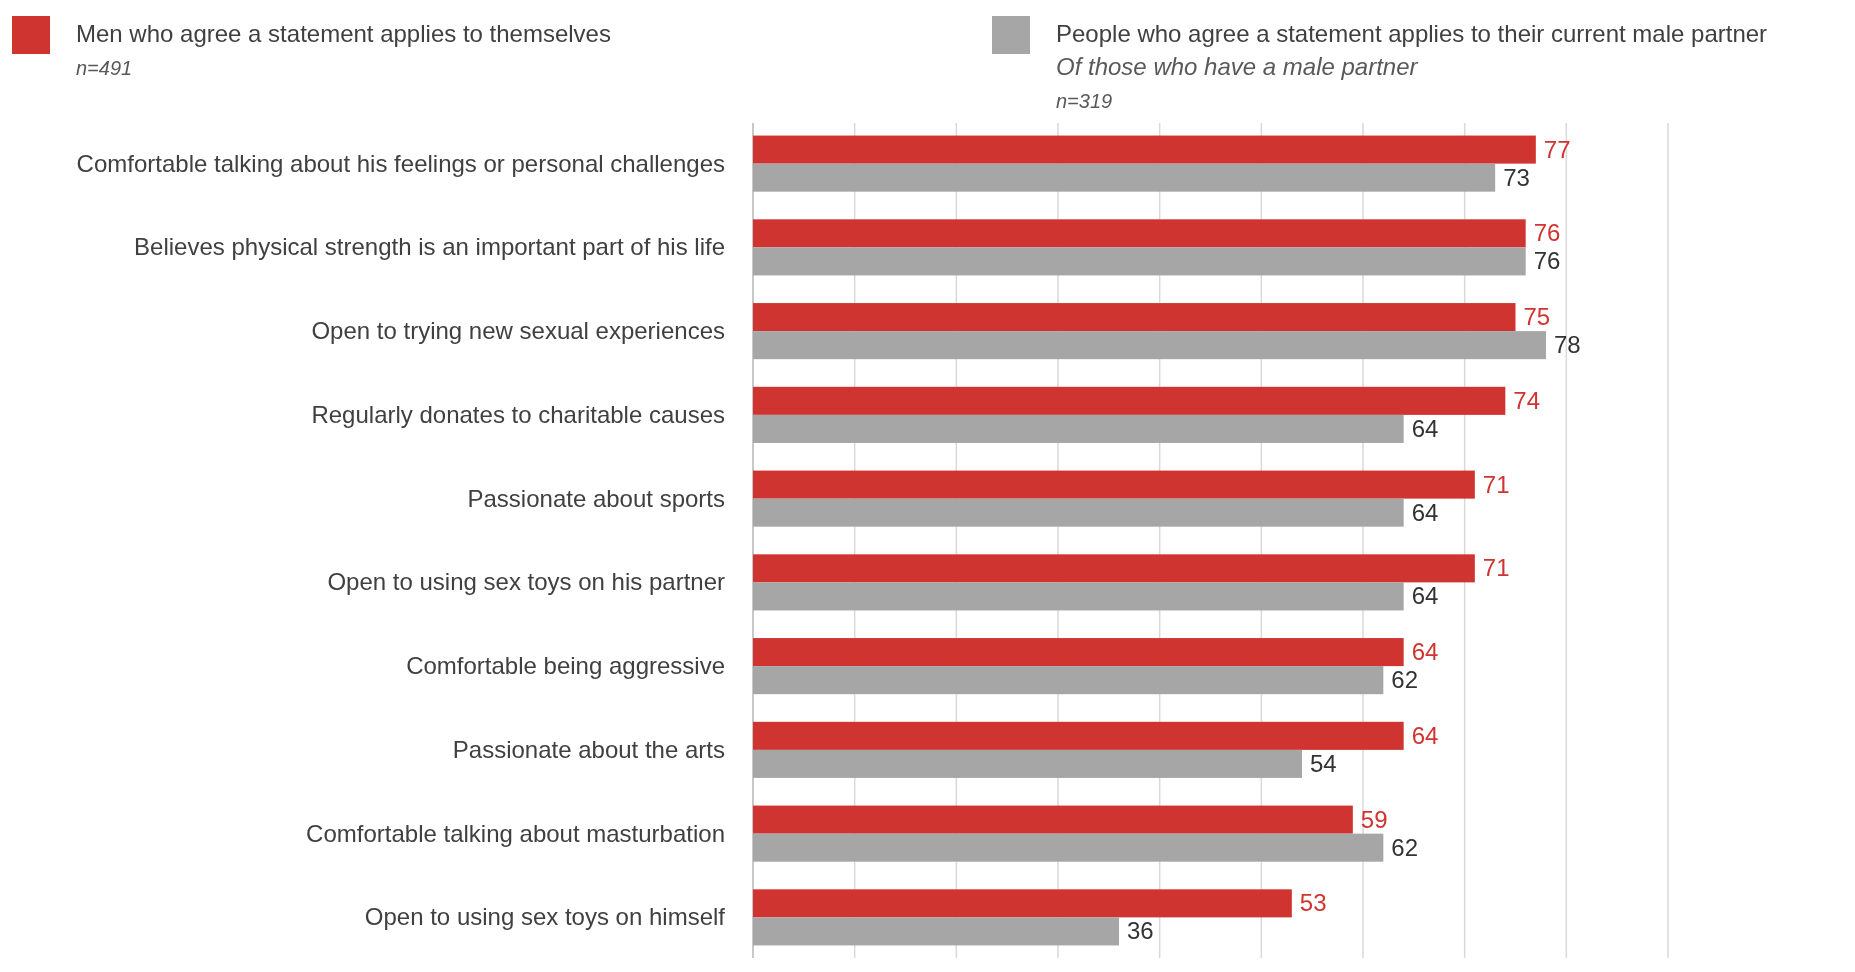  I want to click on data-label: 59, so click(1374, 819).